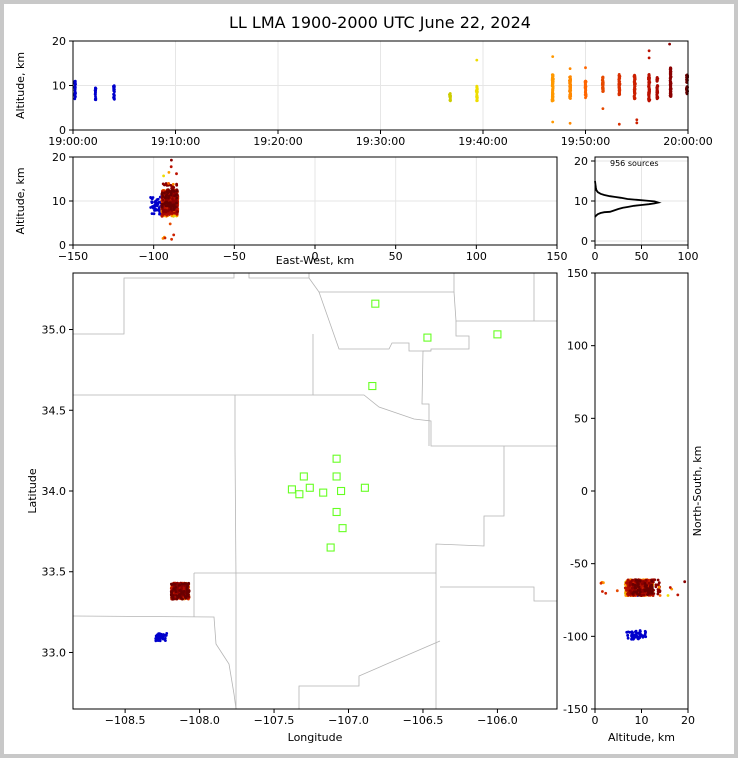 The width and height of the screenshot is (738, 758). I want to click on time-height-xtick-label: 19:20:00, so click(277, 141).